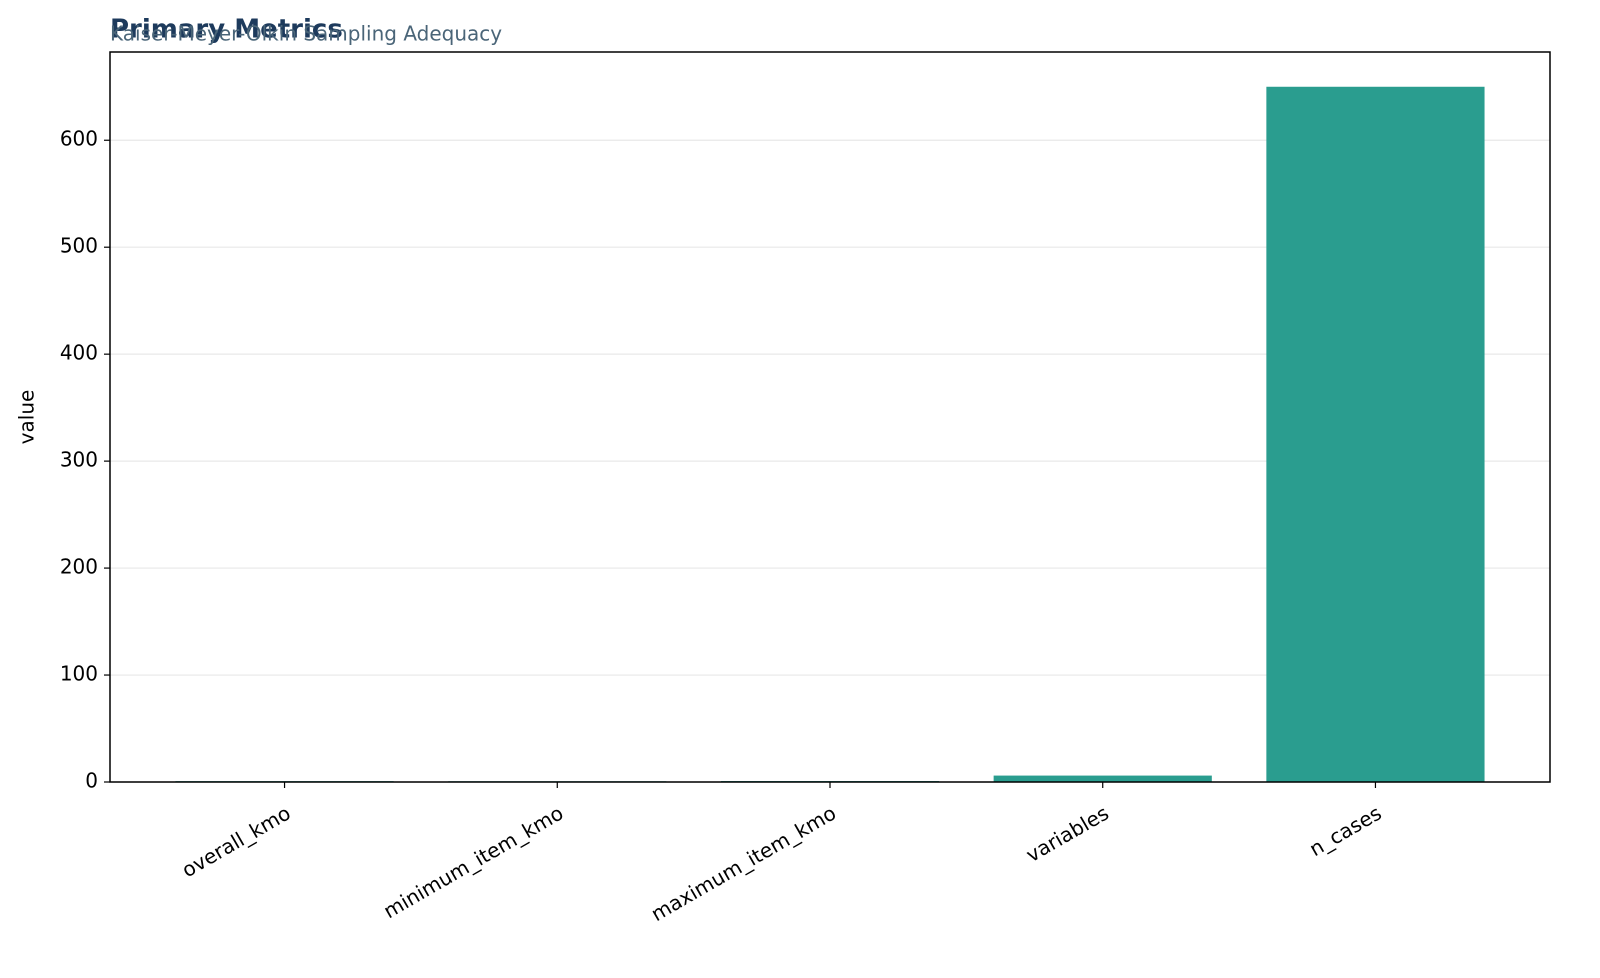 This screenshot has height=978, width=1600. Describe the element at coordinates (79, 674) in the screenshot. I see `y-tick-label: 100` at that location.